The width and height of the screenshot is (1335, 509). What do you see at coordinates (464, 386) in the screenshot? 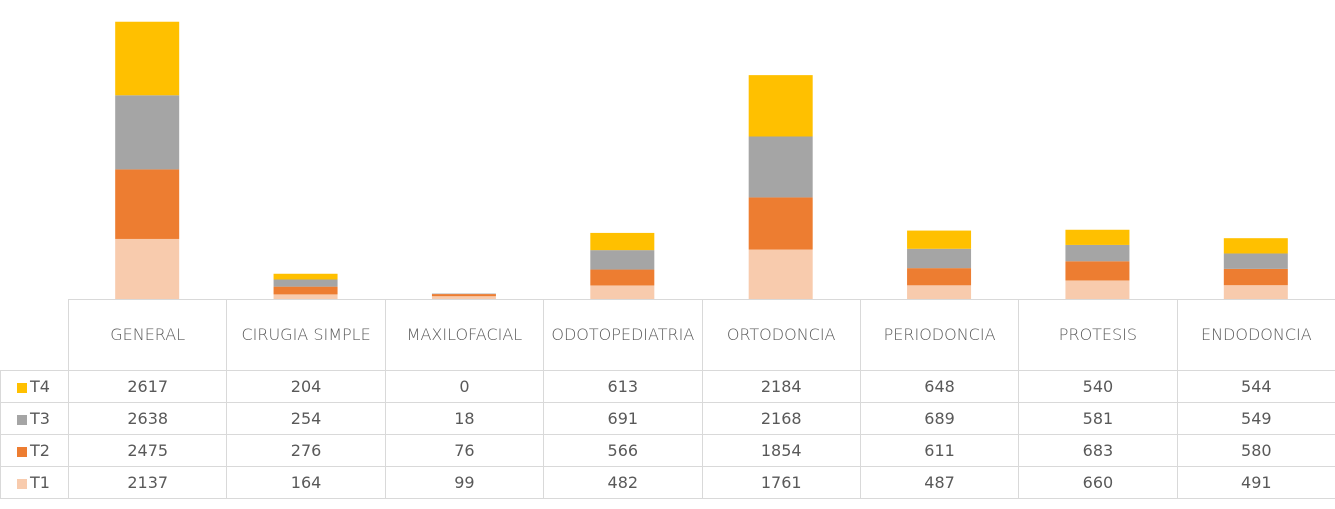
I see `value-cell: 0` at bounding box center [464, 386].